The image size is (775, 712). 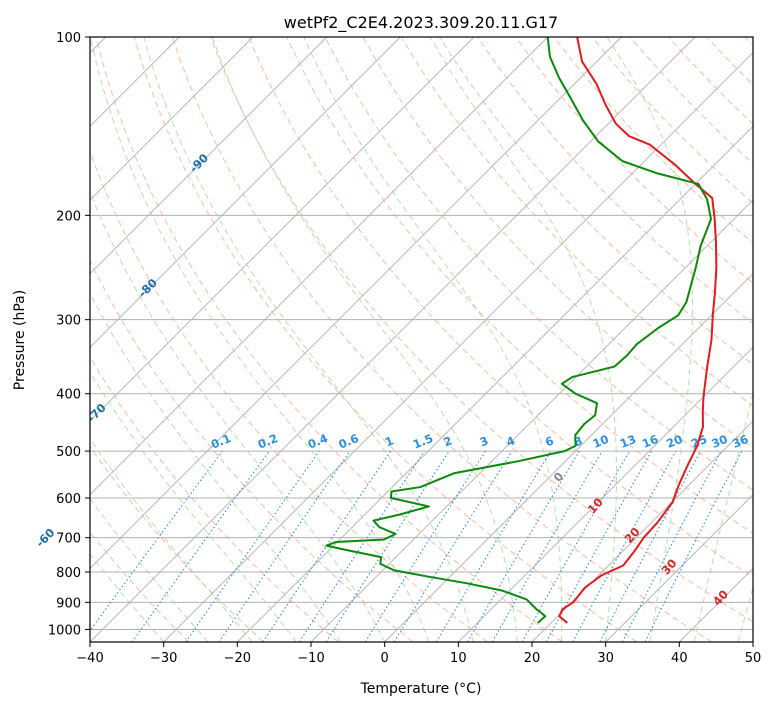 What do you see at coordinates (68, 499) in the screenshot?
I see `y-tick-label: 600` at bounding box center [68, 499].